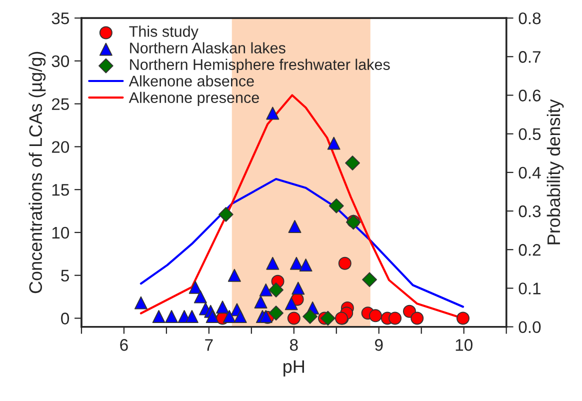 The image size is (582, 401). I want to click on y-tick-label: 20, so click(61, 147).